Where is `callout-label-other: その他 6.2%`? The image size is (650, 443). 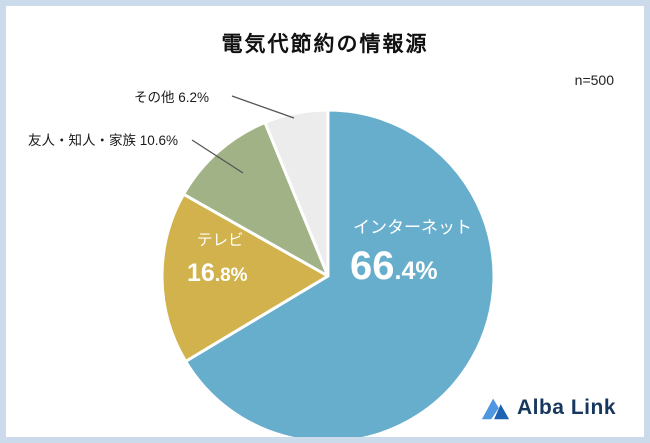
callout-label-other: その他 6.2% is located at coordinates (171, 96).